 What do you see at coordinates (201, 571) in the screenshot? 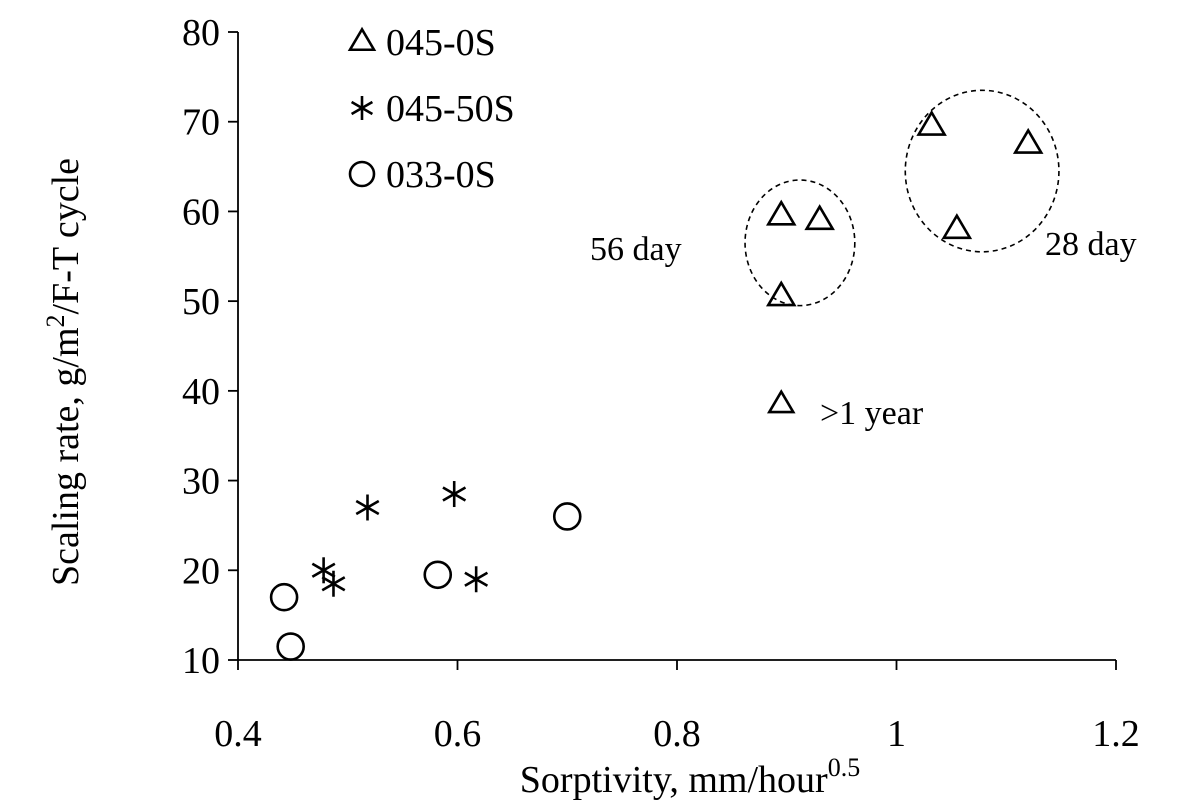
I see `y-tick-label: 20` at bounding box center [201, 571].